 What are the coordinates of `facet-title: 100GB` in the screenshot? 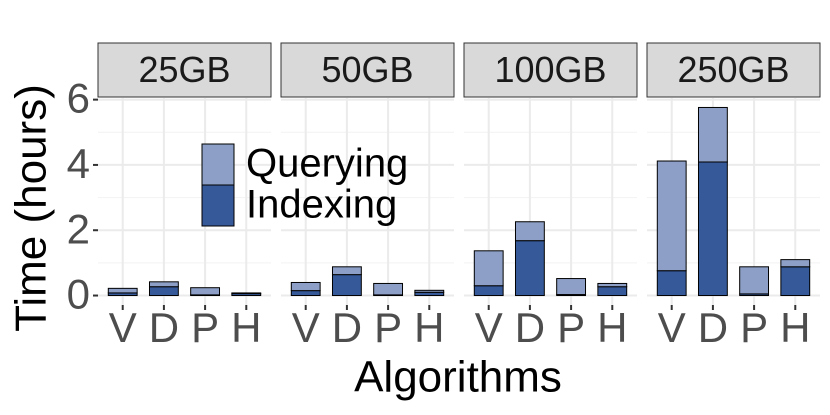 It's located at (550, 69).